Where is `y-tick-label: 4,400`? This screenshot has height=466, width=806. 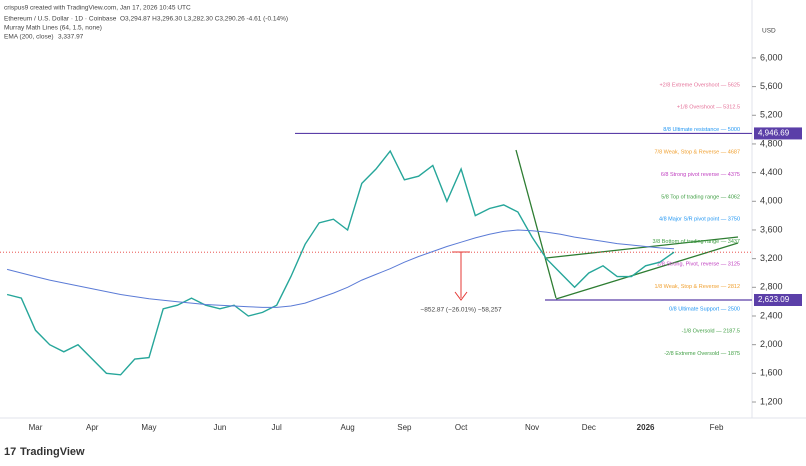 y-tick-label: 4,400 is located at coordinates (771, 172).